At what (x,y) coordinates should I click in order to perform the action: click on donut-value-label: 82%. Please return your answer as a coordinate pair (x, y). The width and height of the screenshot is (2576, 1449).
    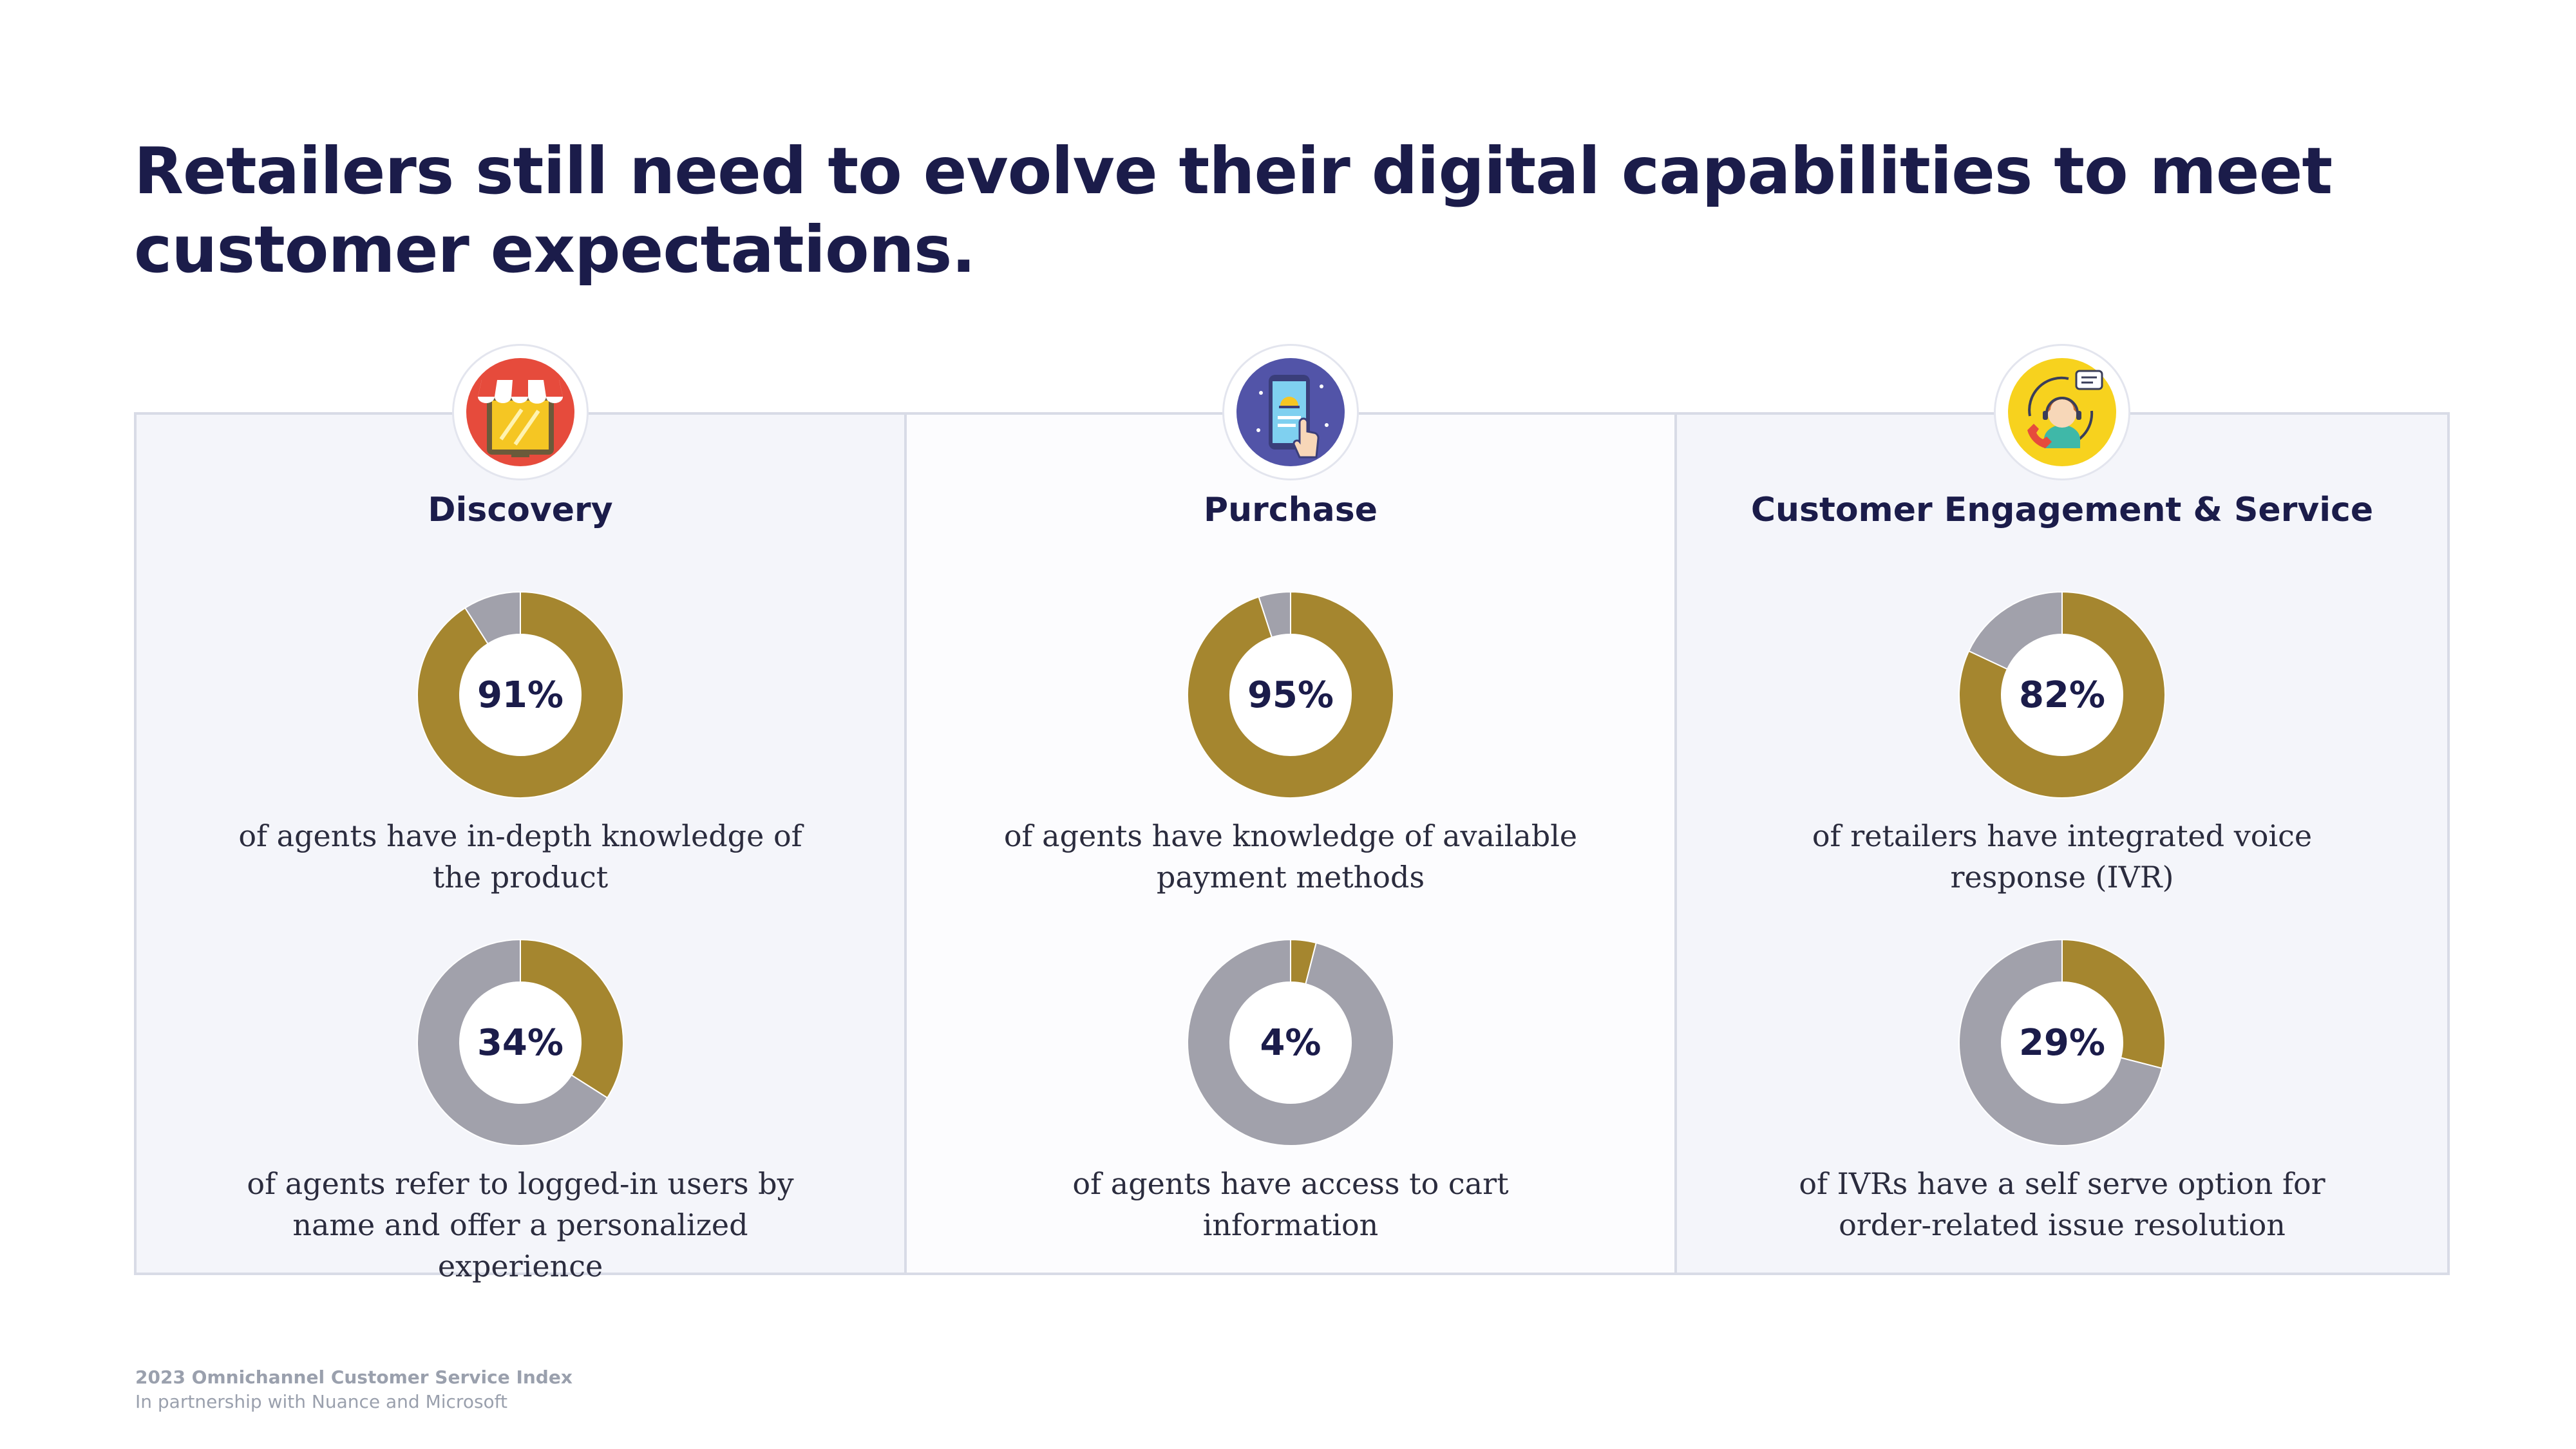
    Looking at the image, I should click on (2062, 695).